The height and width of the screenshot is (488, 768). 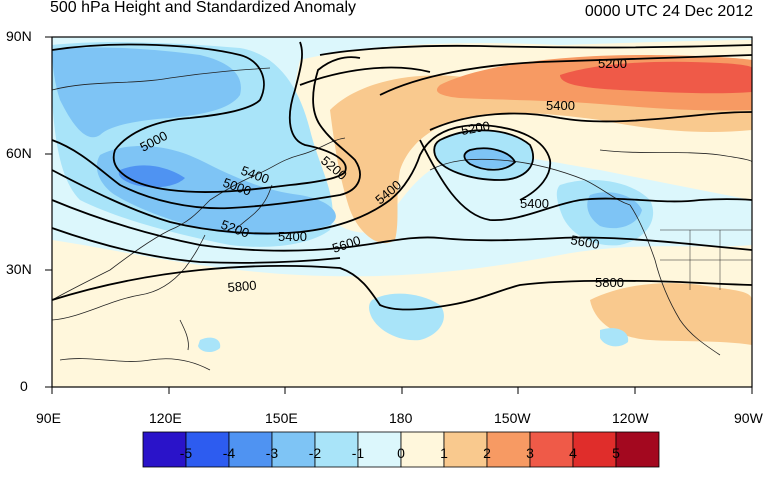 I want to click on colorbar-tick-label: 1, so click(x=444, y=453).